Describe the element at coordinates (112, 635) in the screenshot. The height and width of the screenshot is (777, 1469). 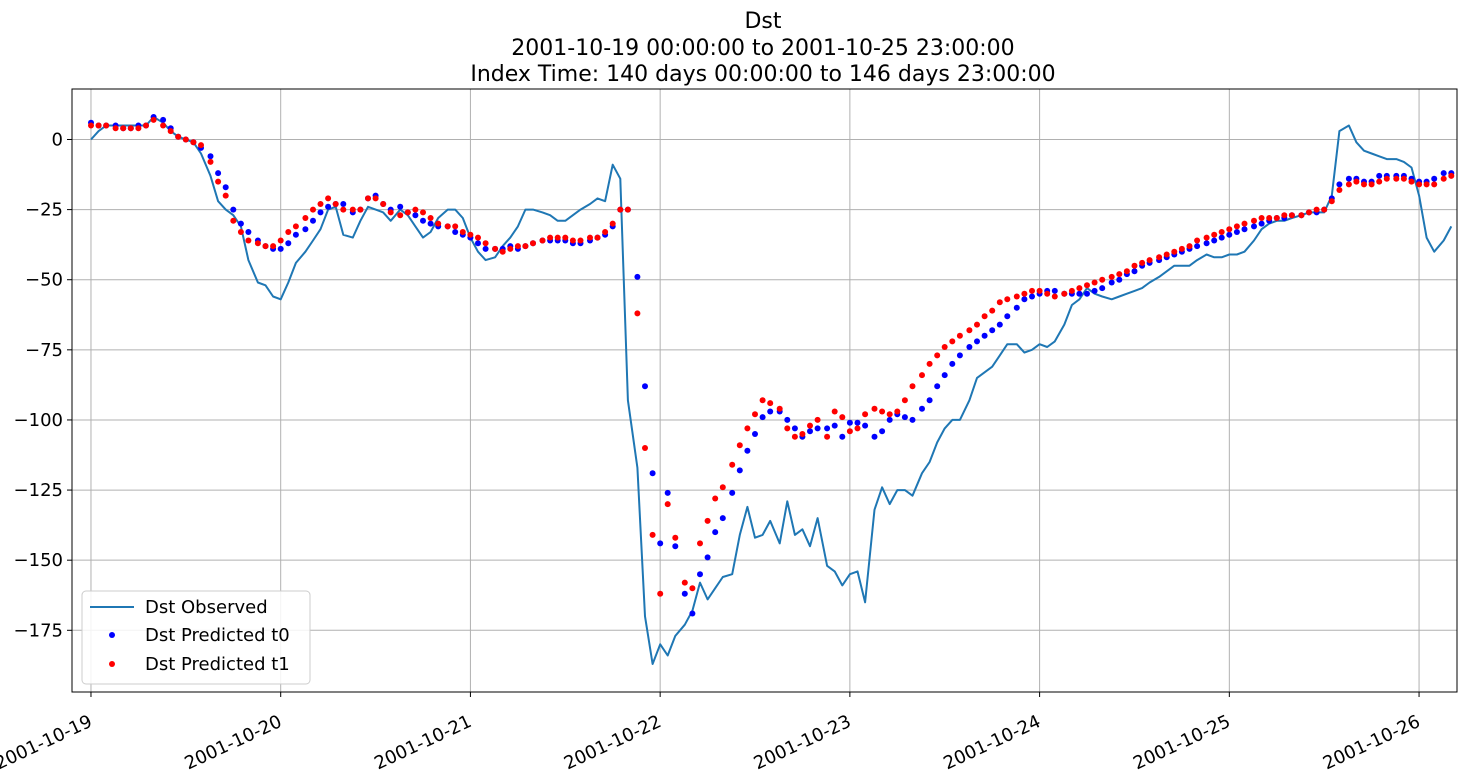
I see `legend-marker-predicted-t0` at that location.